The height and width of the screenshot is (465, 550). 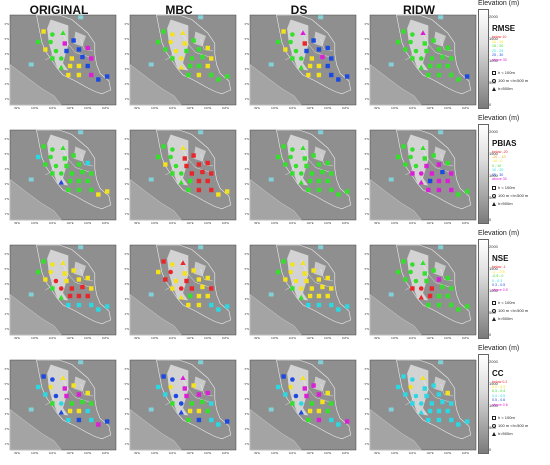 What do you see at coordinates (493, 290) in the screenshot?
I see `colorbar-tick-label: 1000` at bounding box center [493, 290].